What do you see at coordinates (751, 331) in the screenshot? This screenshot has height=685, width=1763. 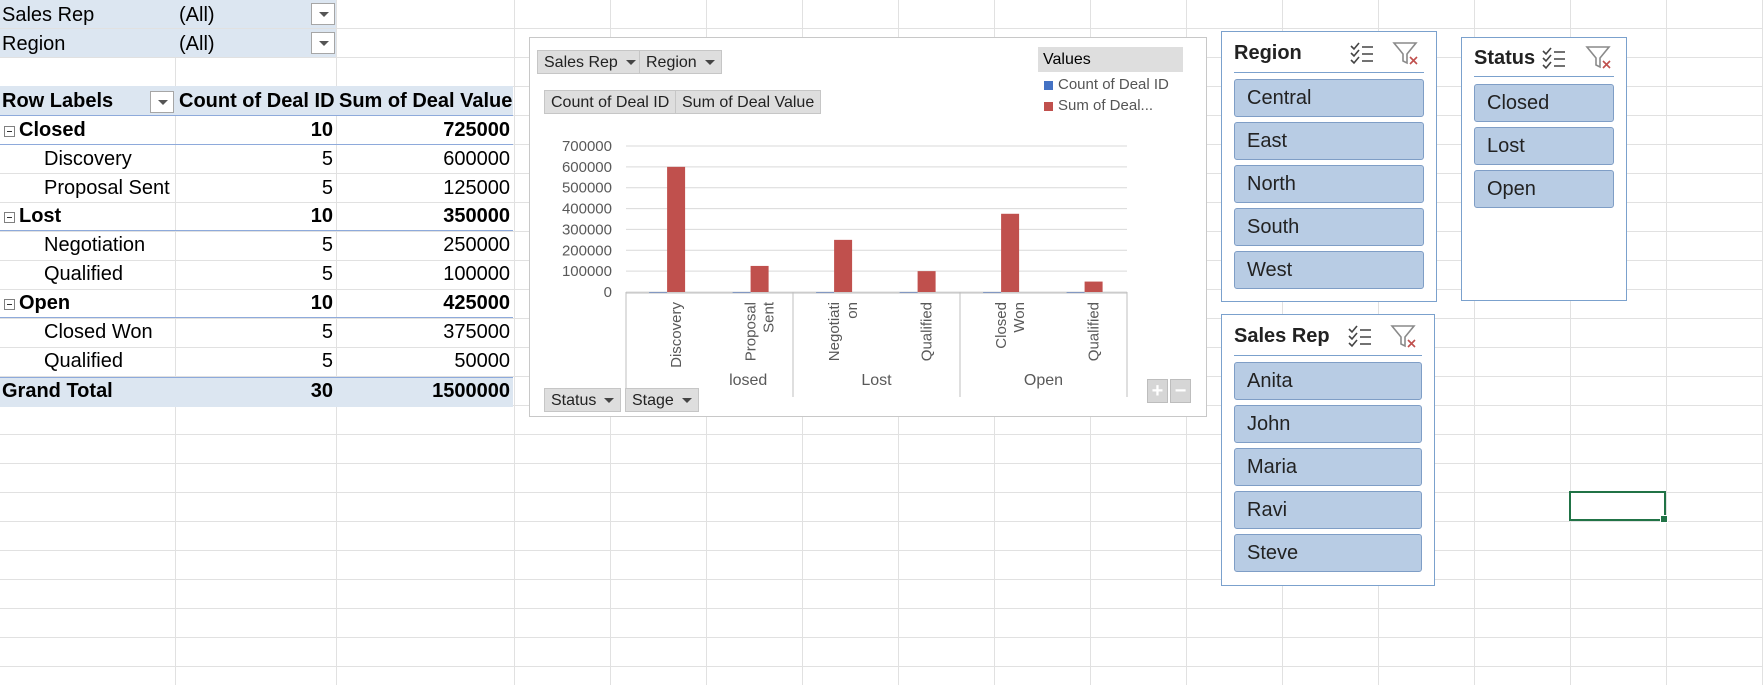 I see `x-tick-label: Proposal` at bounding box center [751, 331].